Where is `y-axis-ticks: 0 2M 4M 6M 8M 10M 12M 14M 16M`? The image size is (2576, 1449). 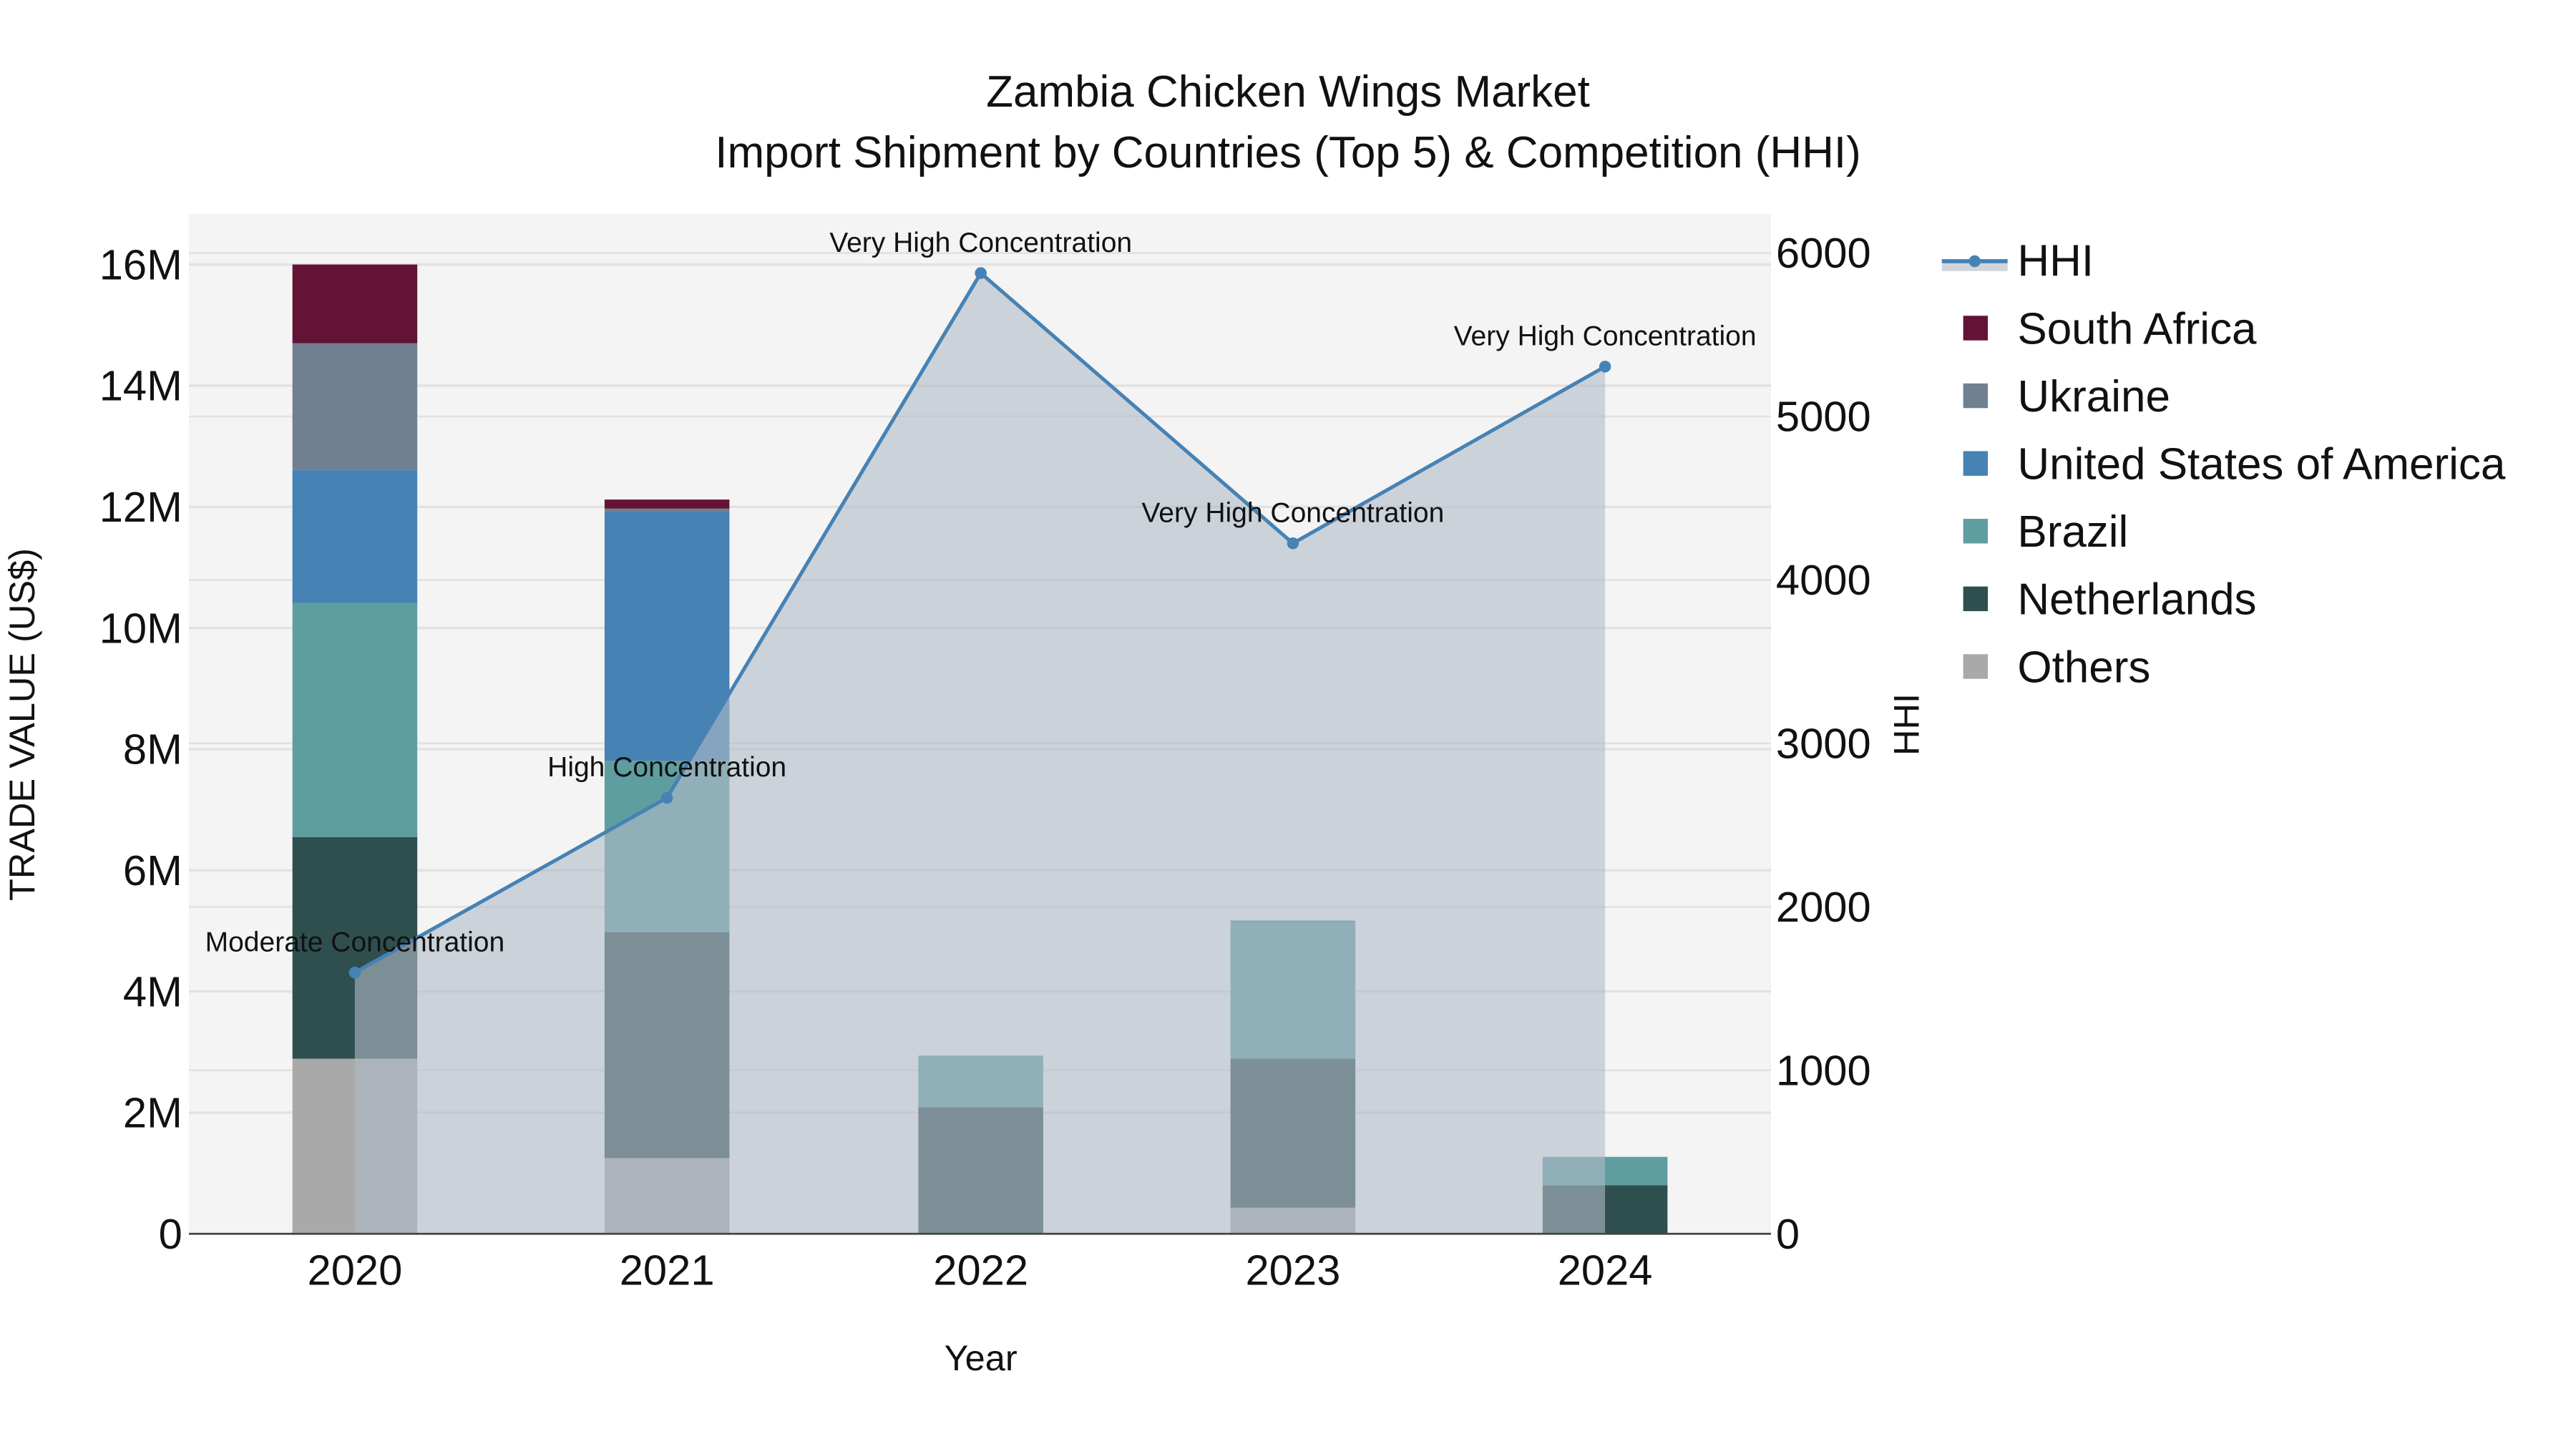 y-axis-ticks: 0 2M 4M 6M 8M 10M 12M 14M 16M is located at coordinates (140, 749).